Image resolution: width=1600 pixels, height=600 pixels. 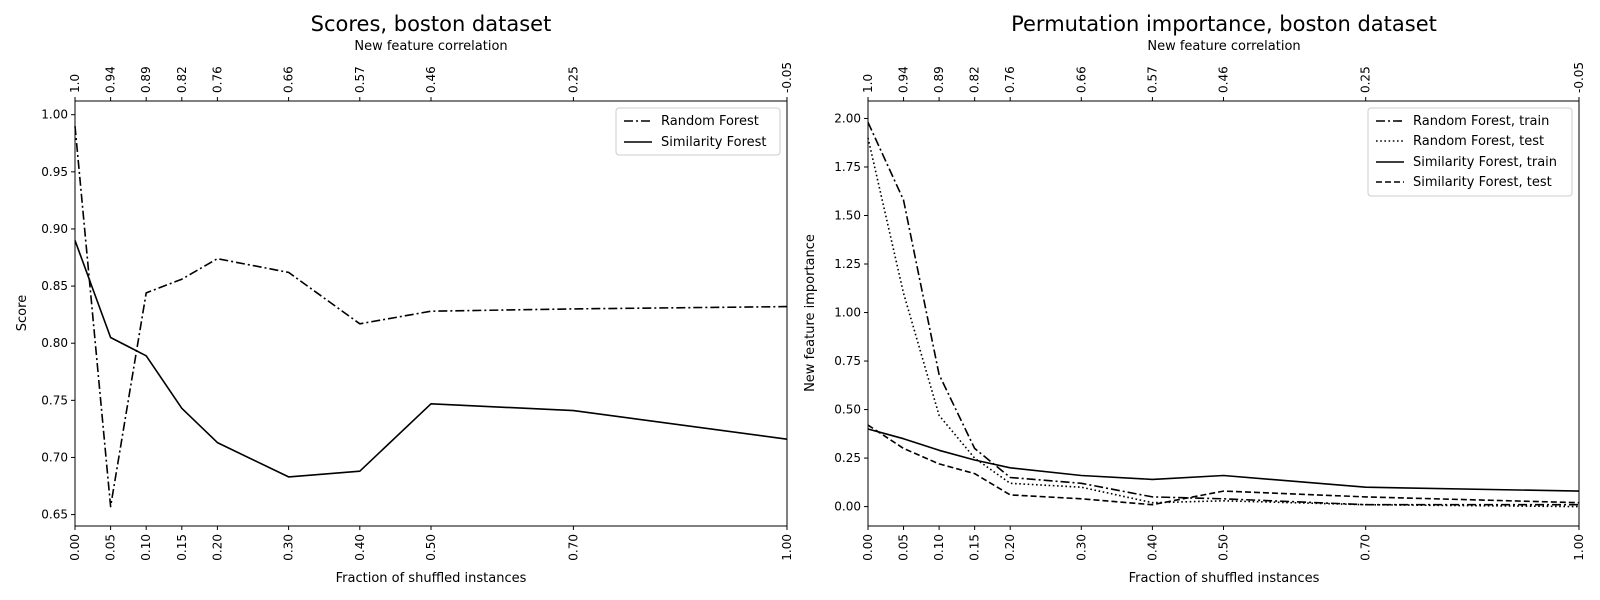 What do you see at coordinates (54, 343) in the screenshot?
I see `y-tick-label: 0.80` at bounding box center [54, 343].